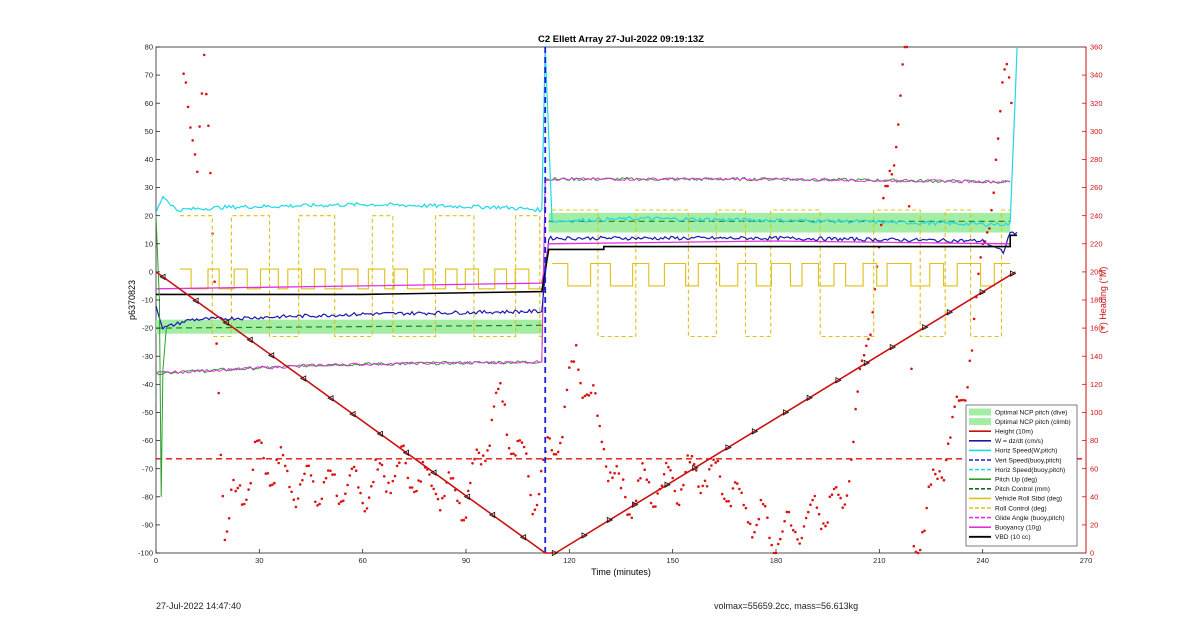 This screenshot has height=622, width=1200. I want to click on legend-label: Optimal NCP pitch (climb), so click(1033, 422).